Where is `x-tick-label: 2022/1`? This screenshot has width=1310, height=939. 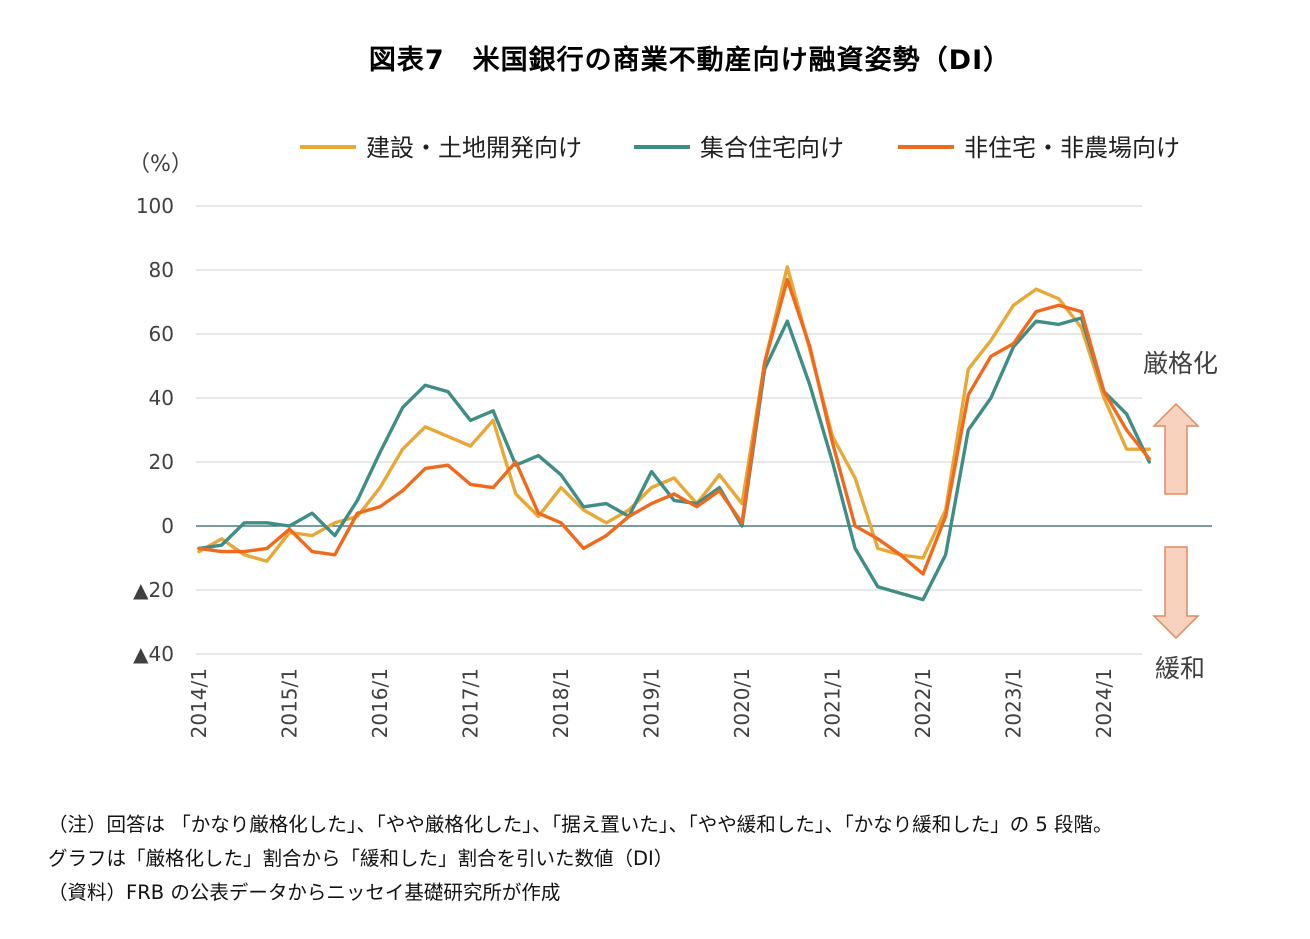
x-tick-label: 2022/1 is located at coordinates (923, 703).